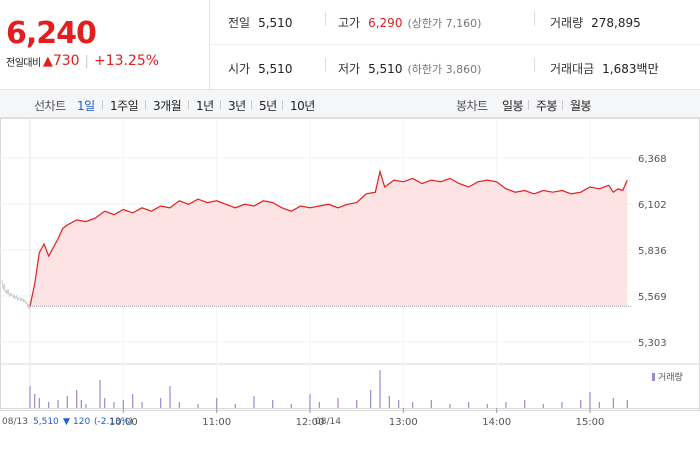  Describe the element at coordinates (126, 61) in the screenshot. I see `change-percent: +13.25%` at that location.